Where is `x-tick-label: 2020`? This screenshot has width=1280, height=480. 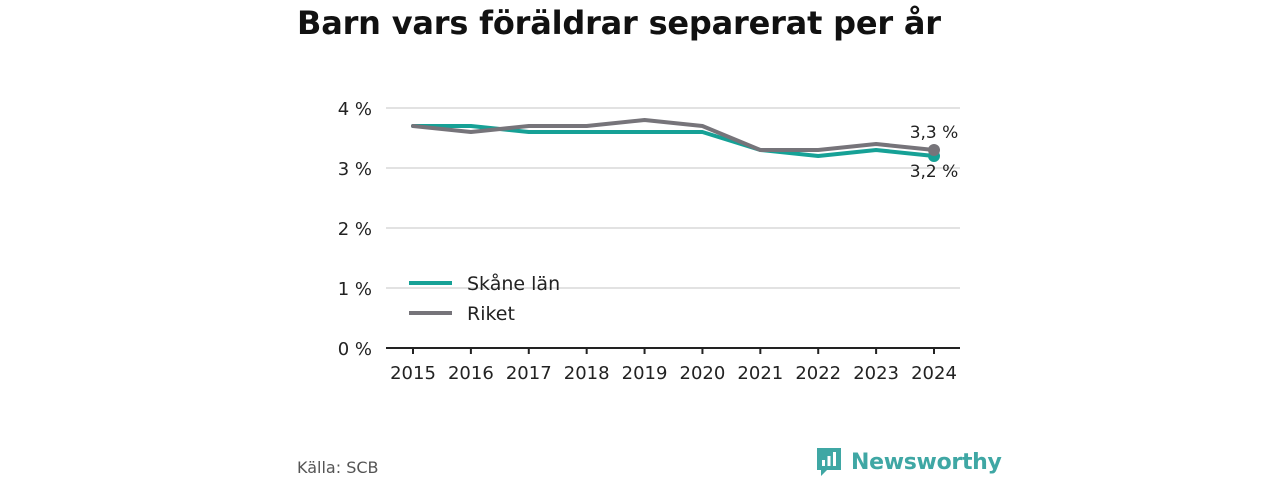 x-tick-label: 2020 is located at coordinates (703, 373).